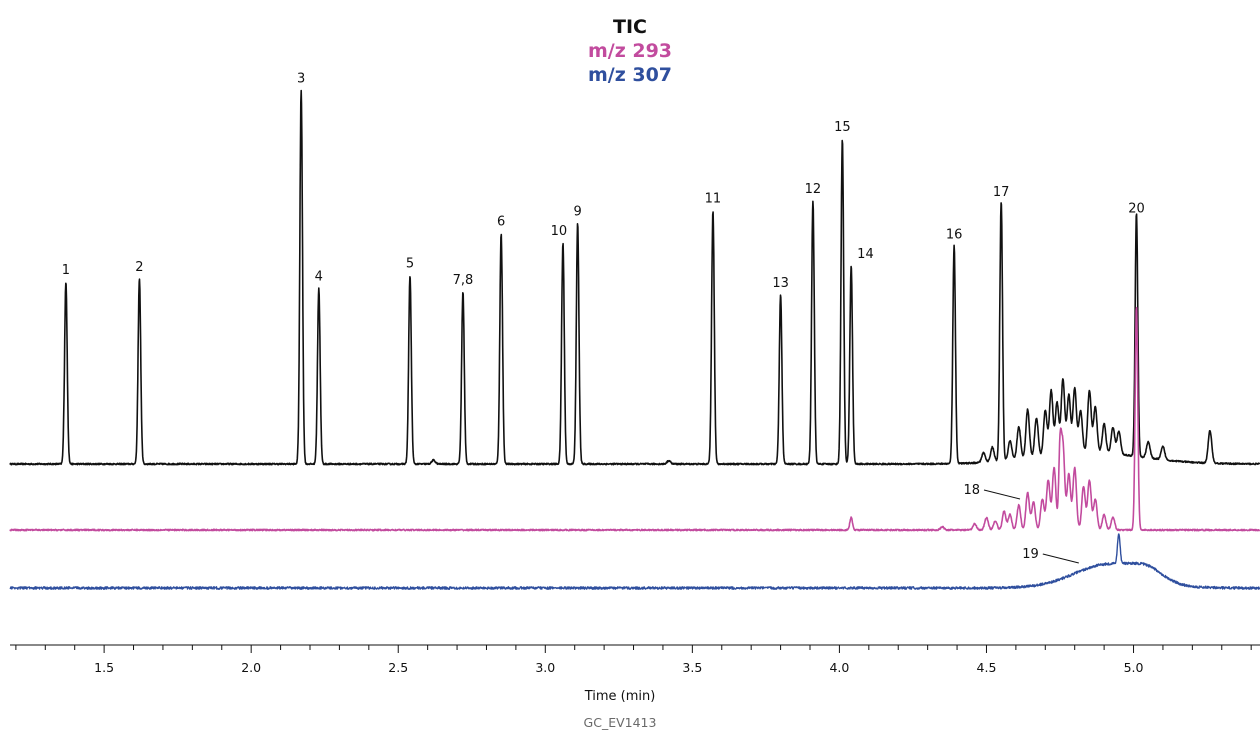 This screenshot has height=733, width=1260. What do you see at coordinates (1001, 192) in the screenshot?
I see `peak-label-0-15: 17` at bounding box center [1001, 192].